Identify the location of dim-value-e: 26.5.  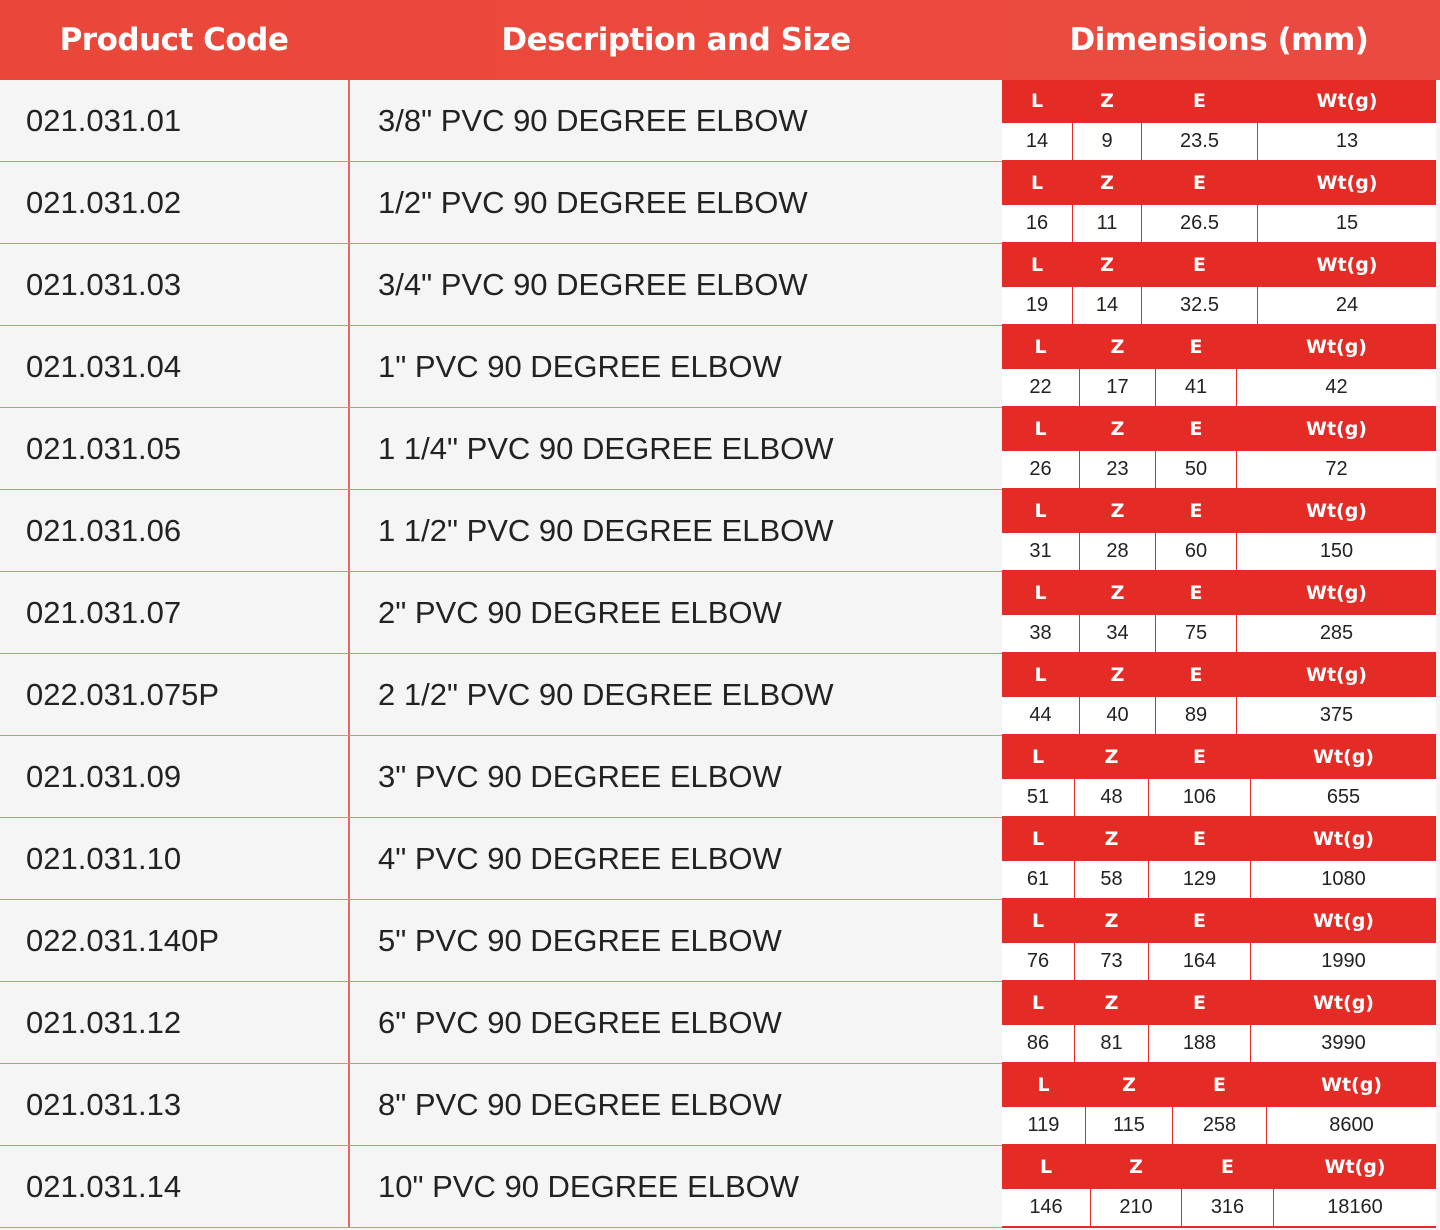
(1199, 223).